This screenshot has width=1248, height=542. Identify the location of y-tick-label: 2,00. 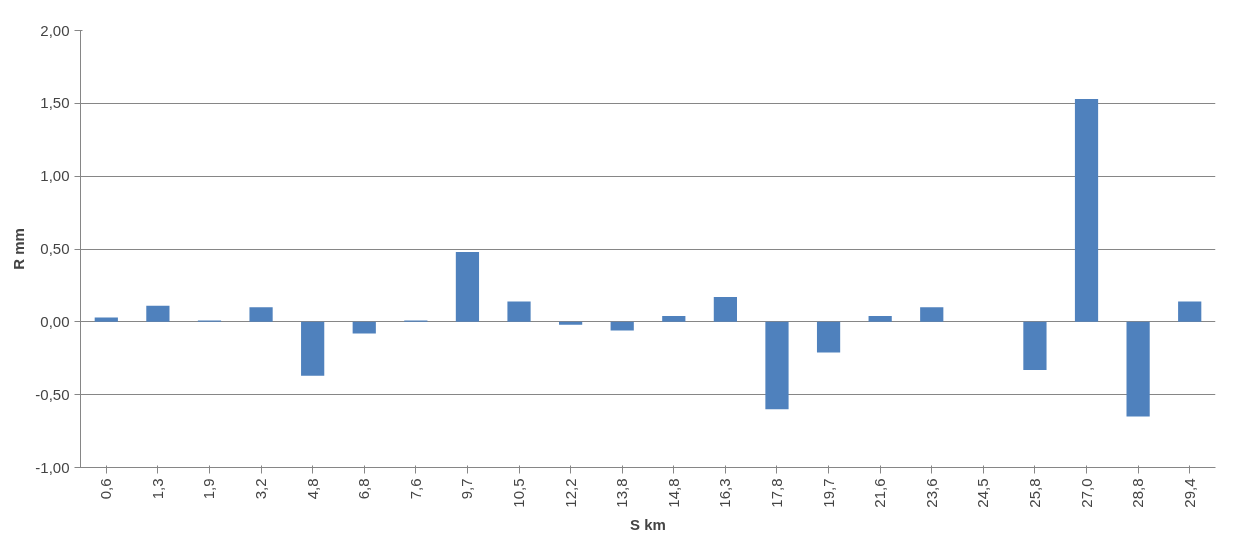
(55, 30).